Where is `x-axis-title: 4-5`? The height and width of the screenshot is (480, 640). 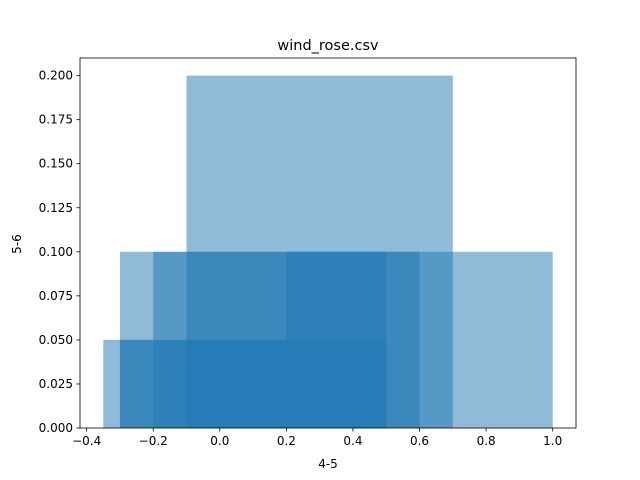
x-axis-title: 4-5 is located at coordinates (328, 464).